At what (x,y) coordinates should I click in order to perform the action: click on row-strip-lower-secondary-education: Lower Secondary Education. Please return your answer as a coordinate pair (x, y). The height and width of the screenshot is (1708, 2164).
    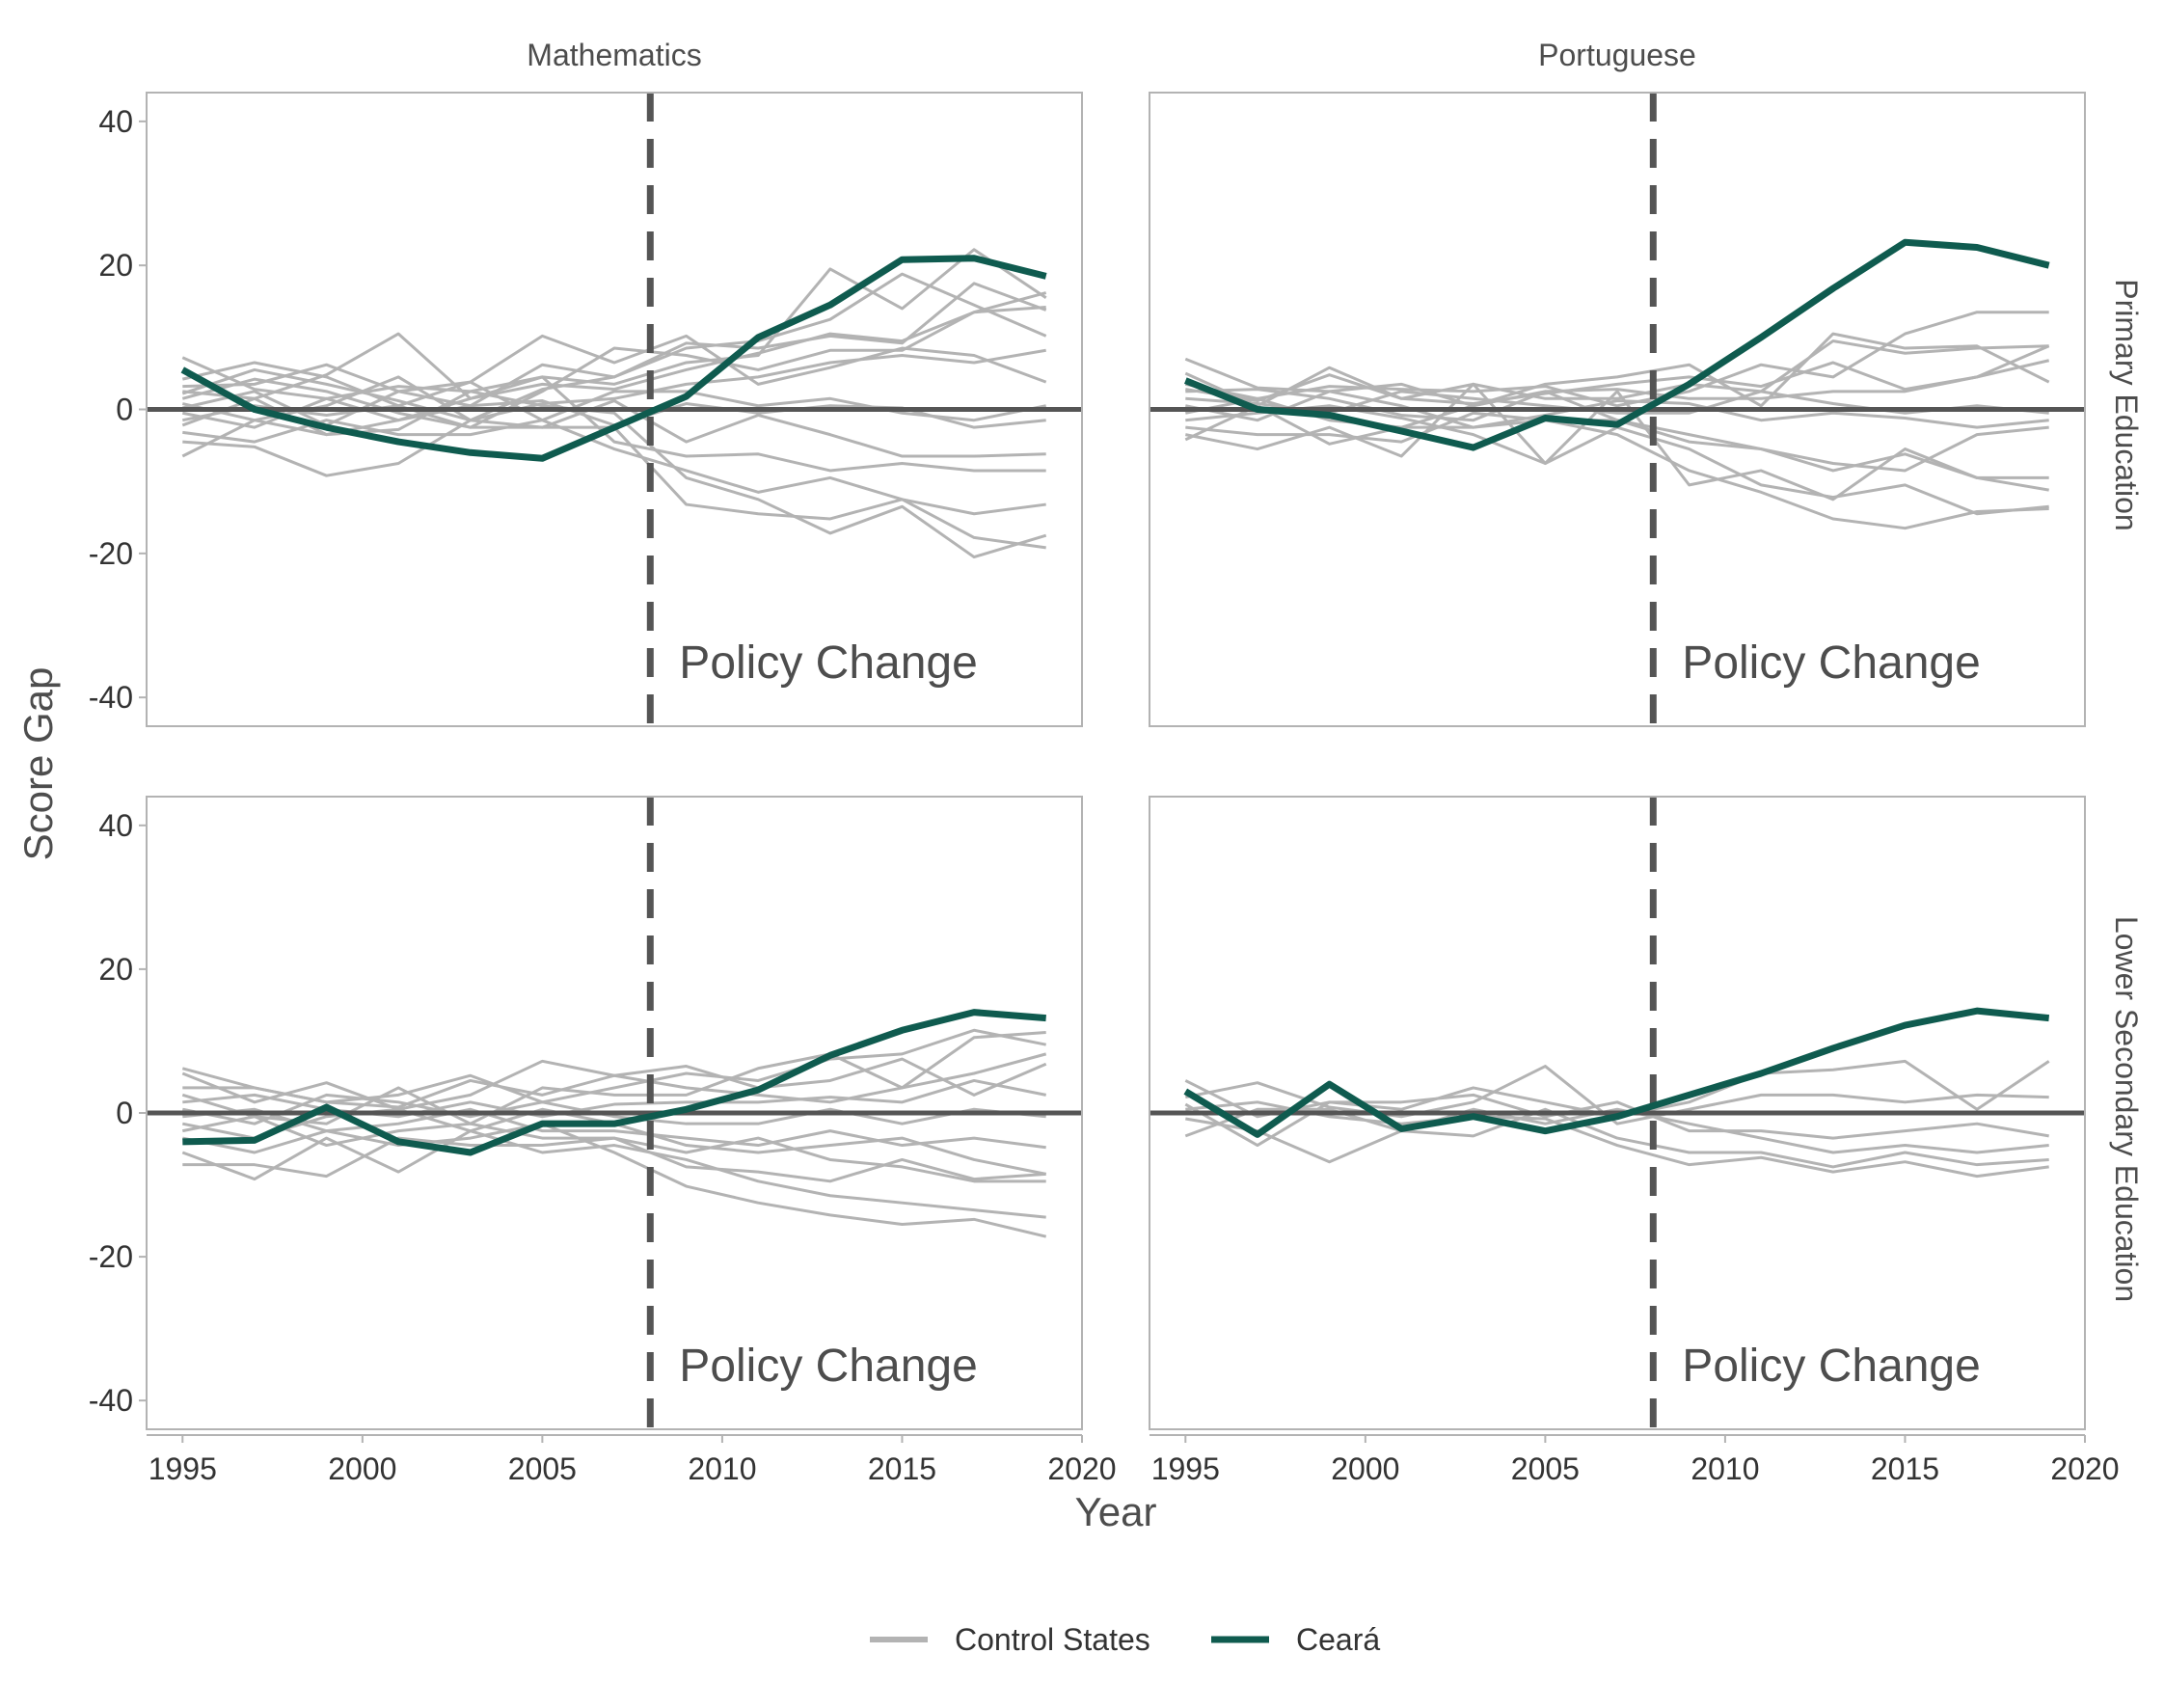
    Looking at the image, I should click on (2126, 1109).